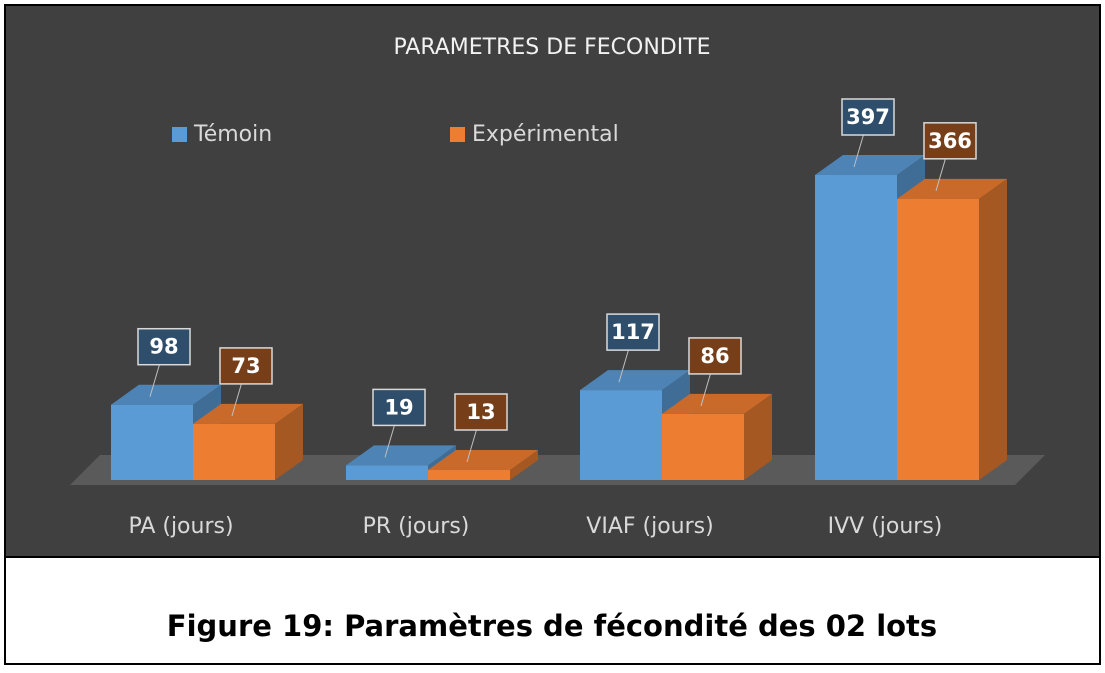  What do you see at coordinates (416, 526) in the screenshot?
I see `x-tick-label: PR (jours)` at bounding box center [416, 526].